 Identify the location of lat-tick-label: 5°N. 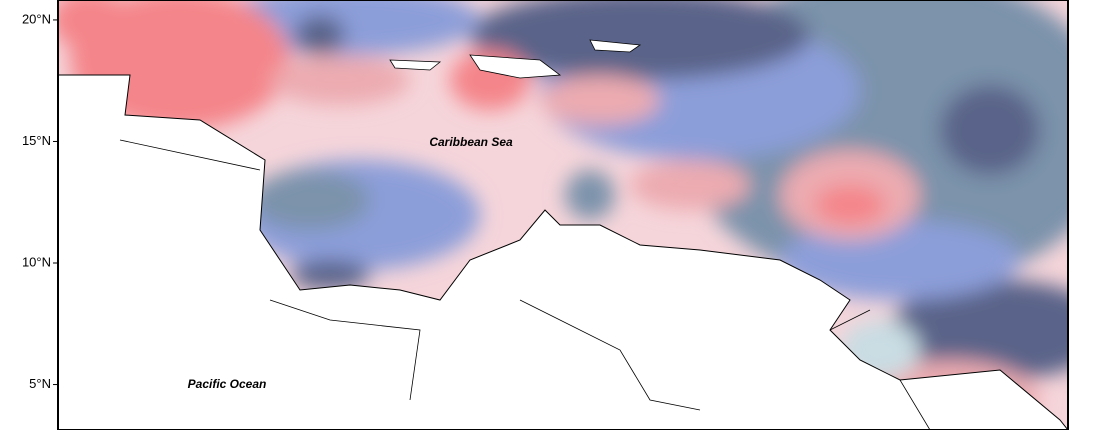
(40, 383).